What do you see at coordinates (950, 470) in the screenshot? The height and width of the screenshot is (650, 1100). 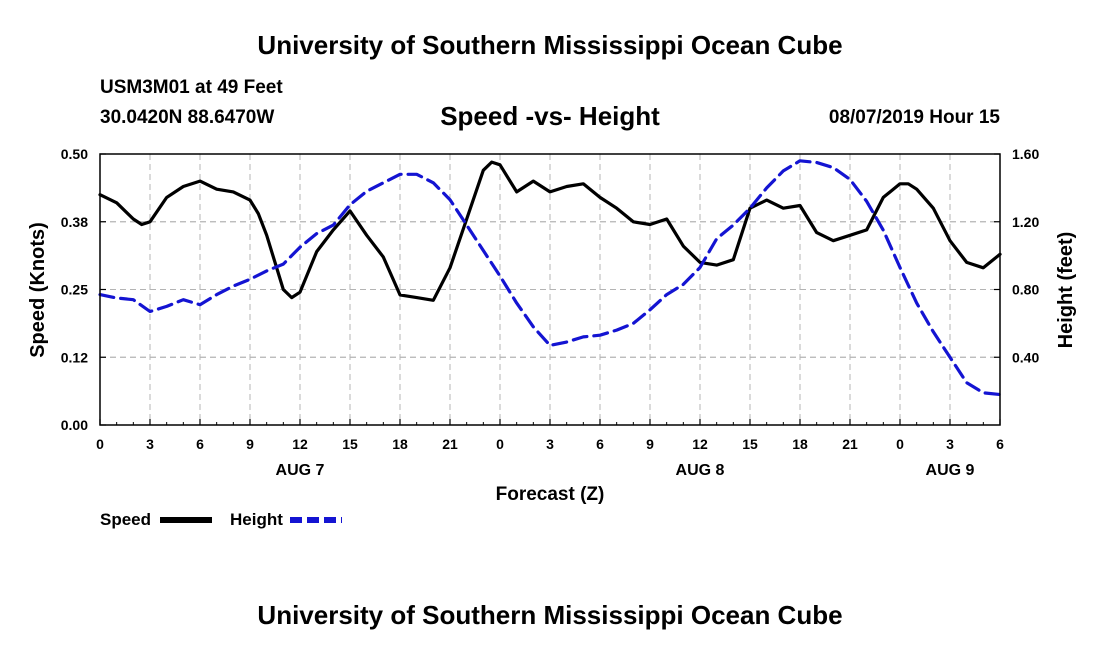 I see `day-label: AUG 9` at bounding box center [950, 470].